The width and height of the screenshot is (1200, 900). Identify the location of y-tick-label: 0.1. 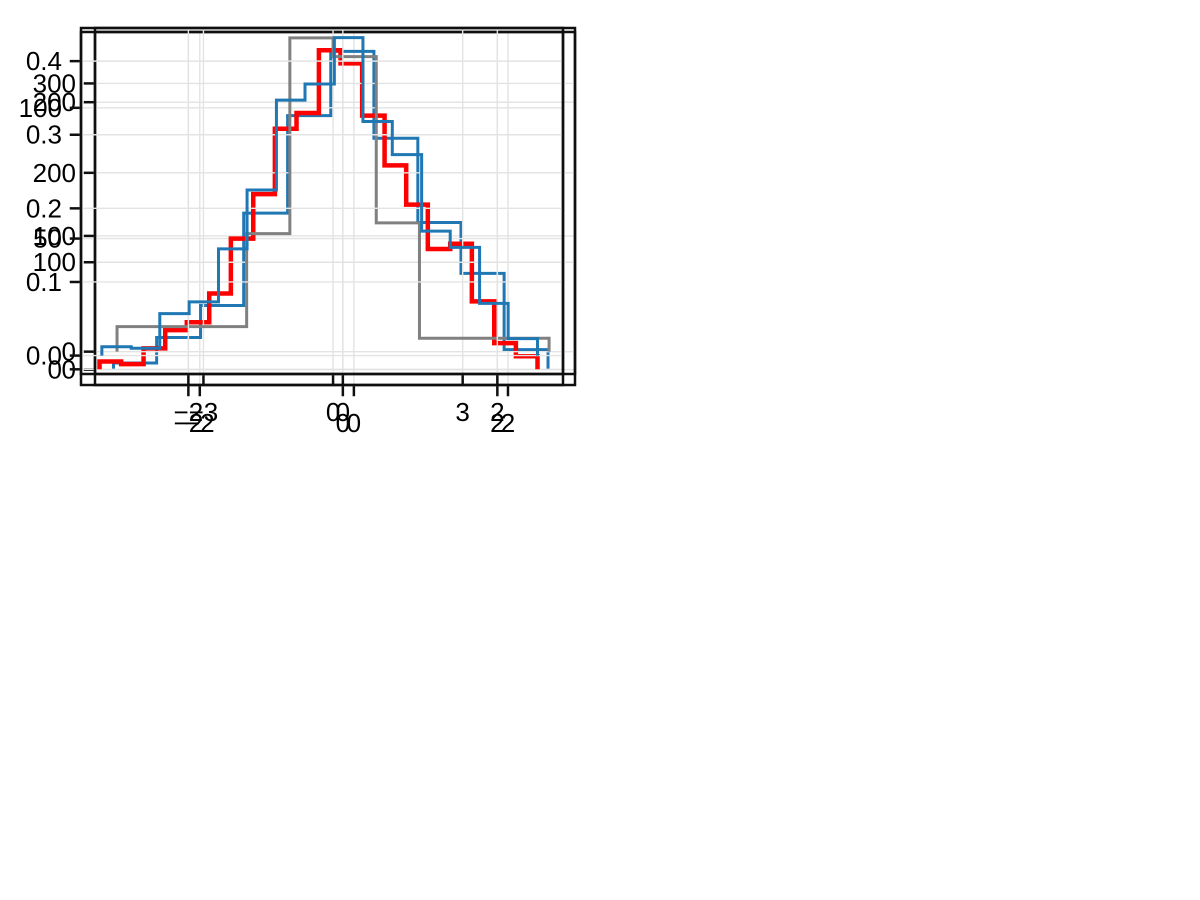
(44, 282).